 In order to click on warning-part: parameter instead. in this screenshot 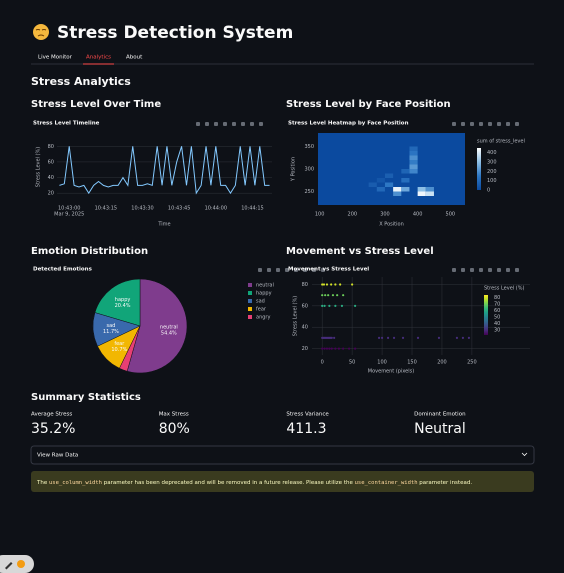, I will do `click(445, 483)`.